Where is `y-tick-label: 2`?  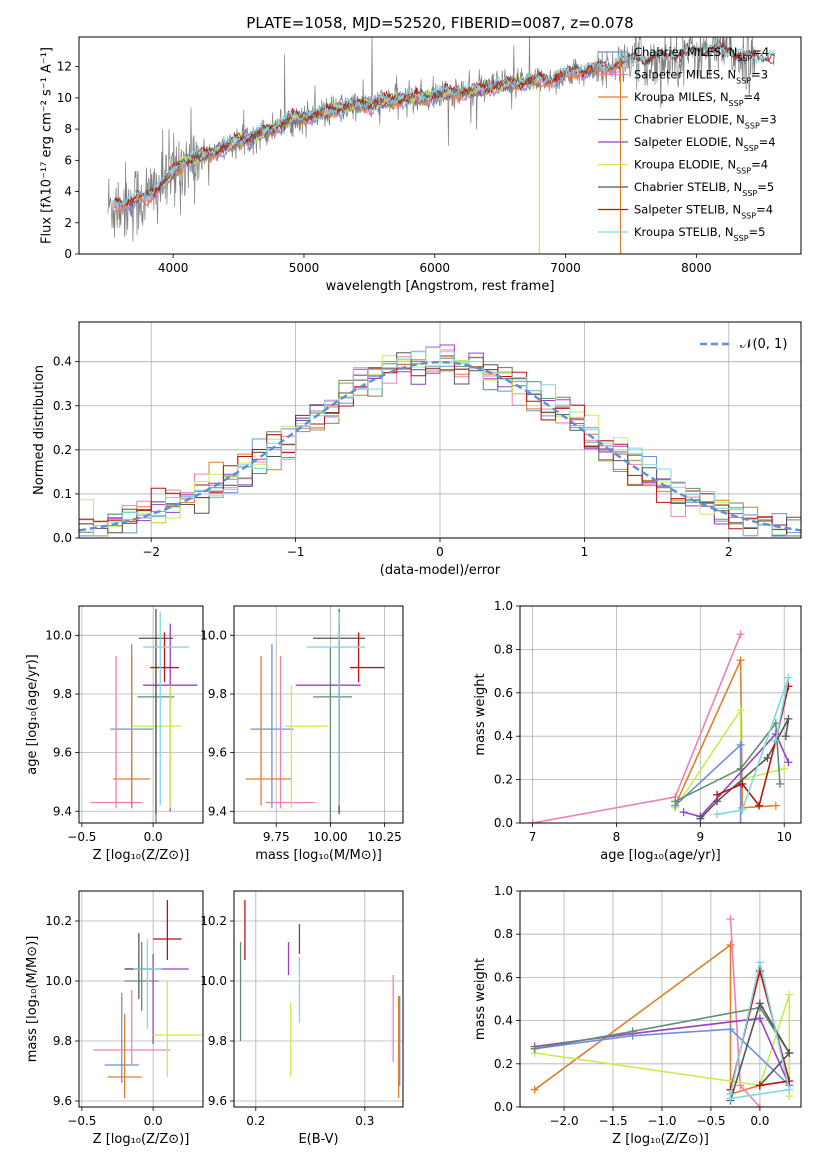 y-tick-label: 2 is located at coordinates (68, 223).